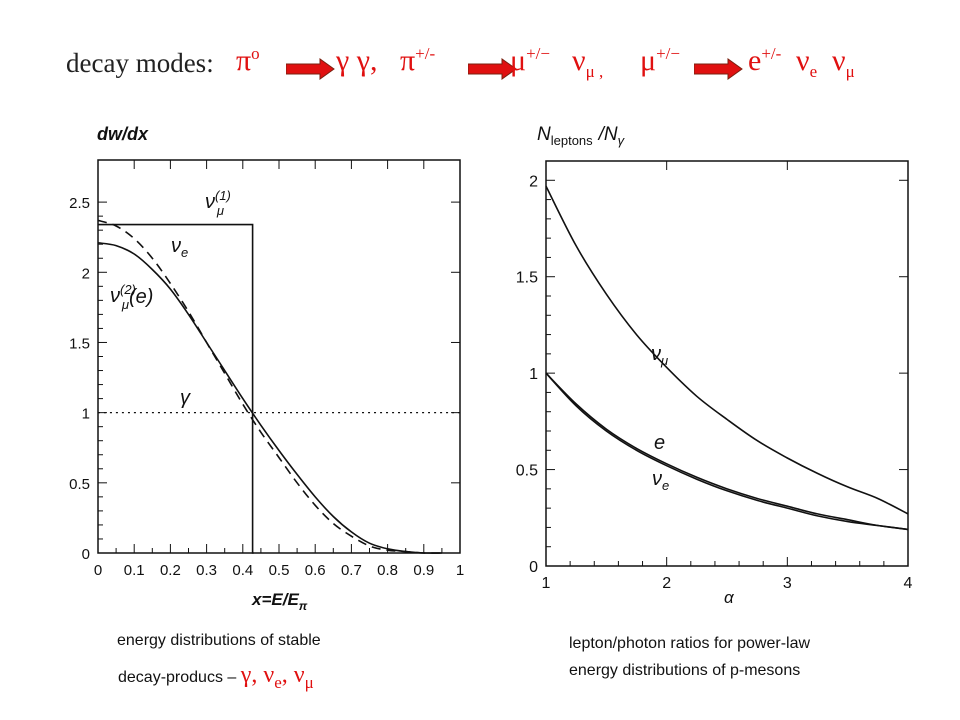  I want to click on y-axis-title: dw/dx, so click(123, 134).